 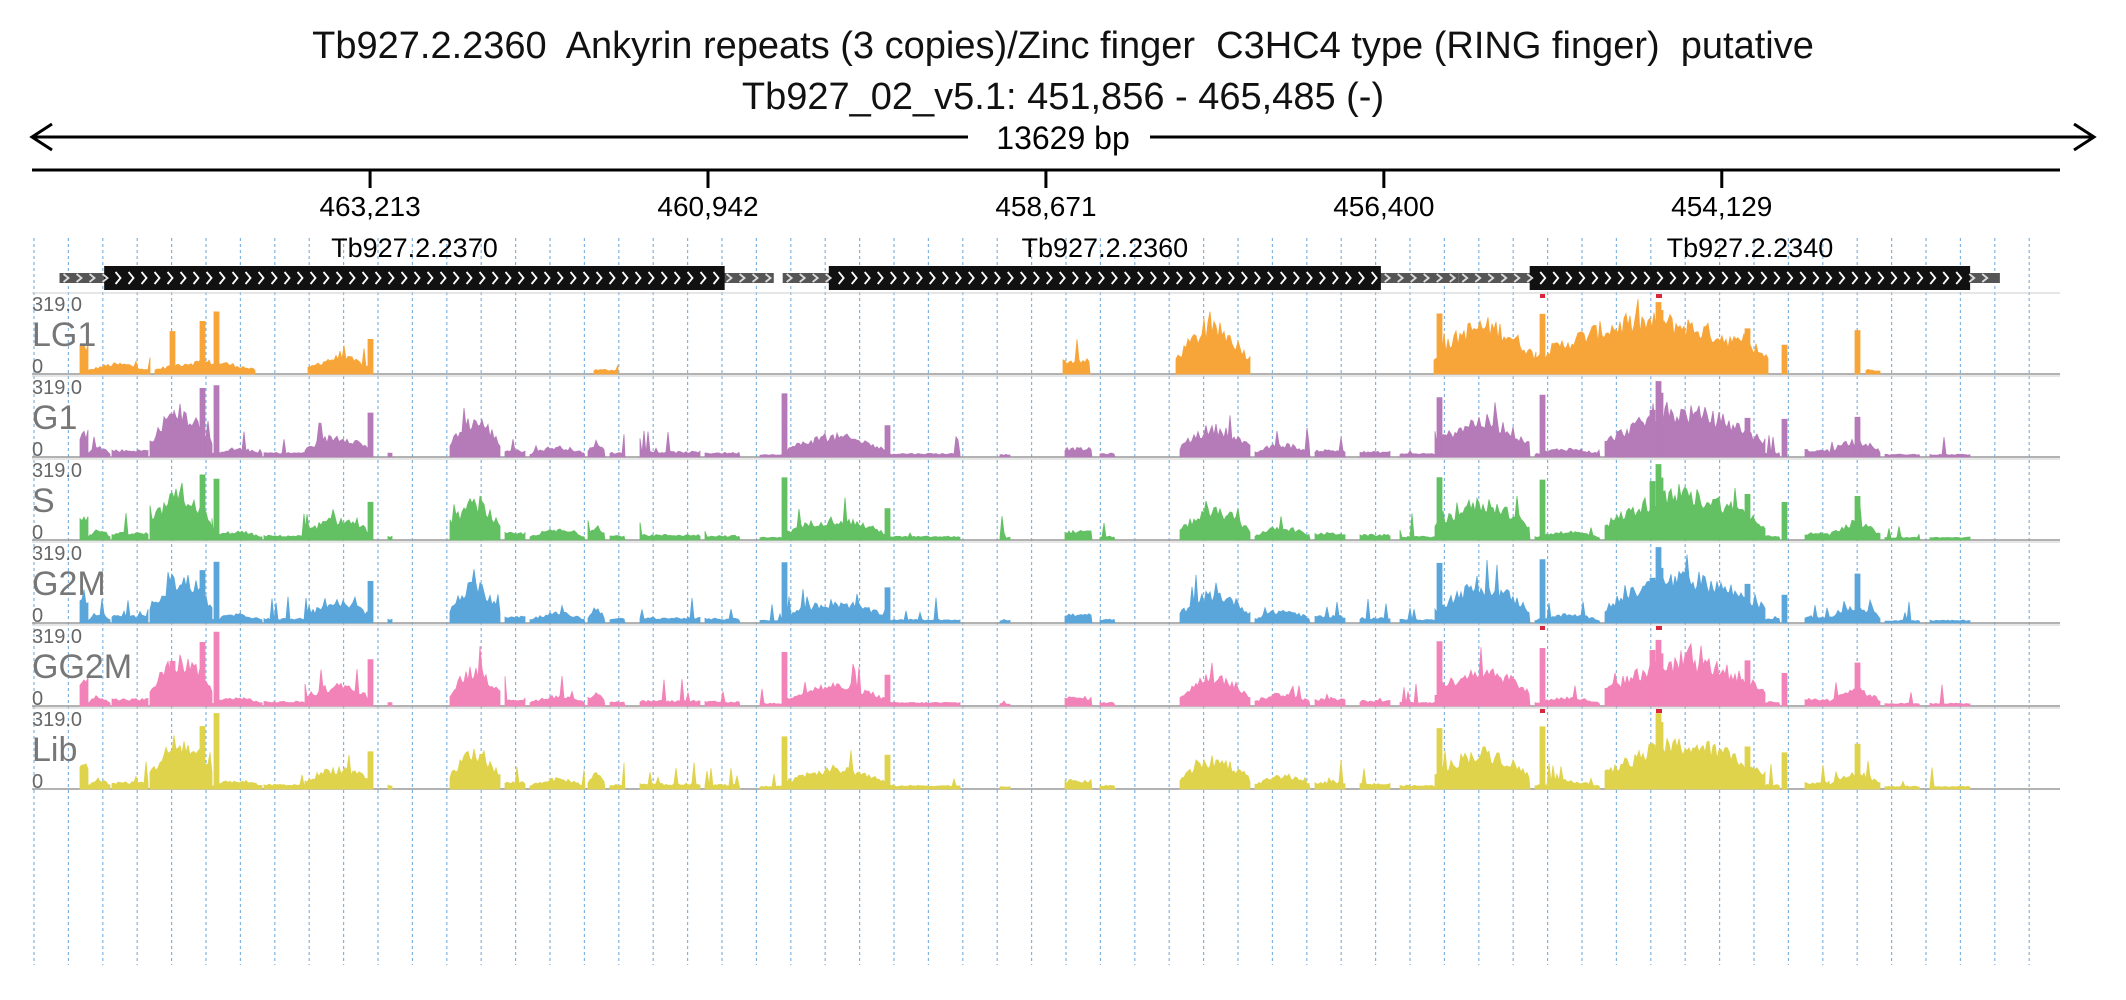 I want to click on span-label: 13629 bp, so click(x=1062, y=138).